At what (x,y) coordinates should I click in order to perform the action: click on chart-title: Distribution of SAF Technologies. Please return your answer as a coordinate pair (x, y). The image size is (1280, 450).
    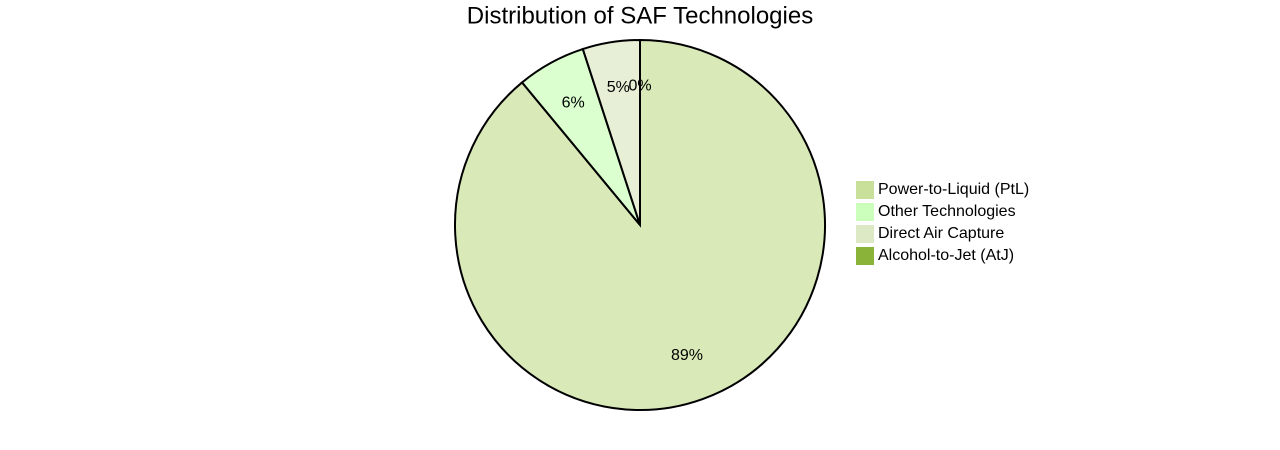
    Looking at the image, I should click on (640, 15).